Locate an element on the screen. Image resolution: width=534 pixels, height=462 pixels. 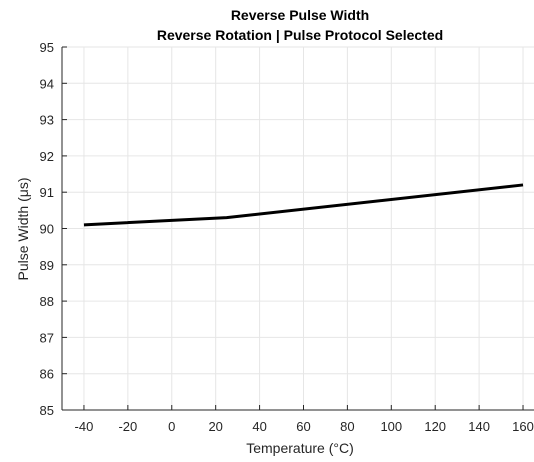
series-layer is located at coordinates (303, 205).